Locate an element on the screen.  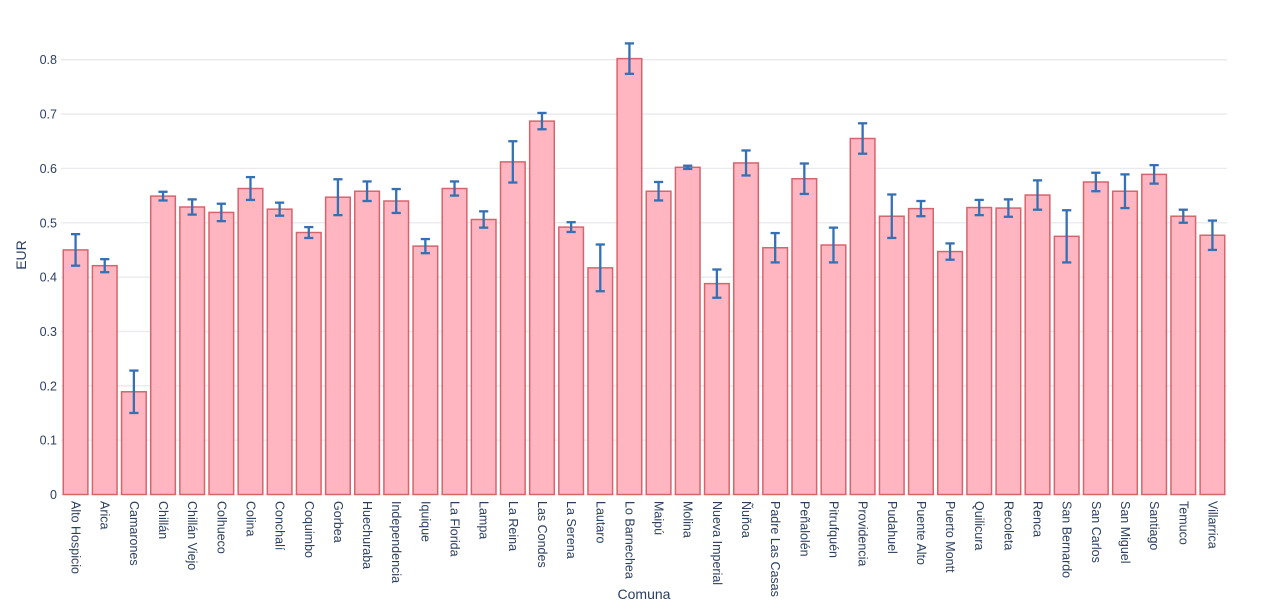
x-tick-label: Chillán is located at coordinates (163, 520).